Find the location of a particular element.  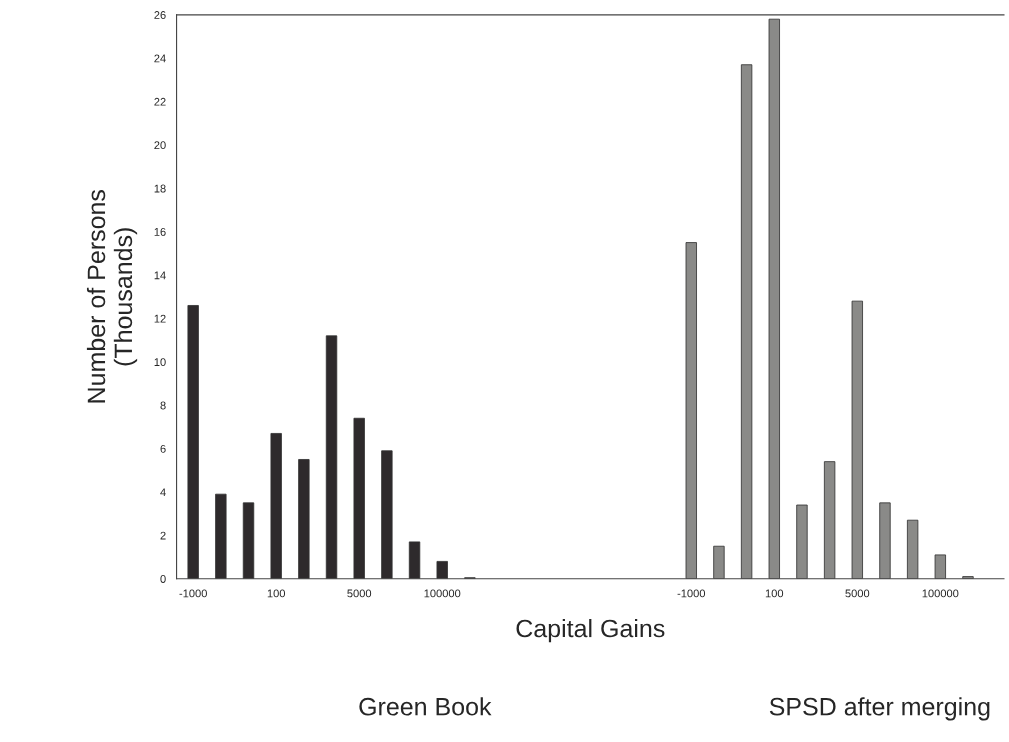

x-axis-title: Capital Gains is located at coordinates (590, 630).